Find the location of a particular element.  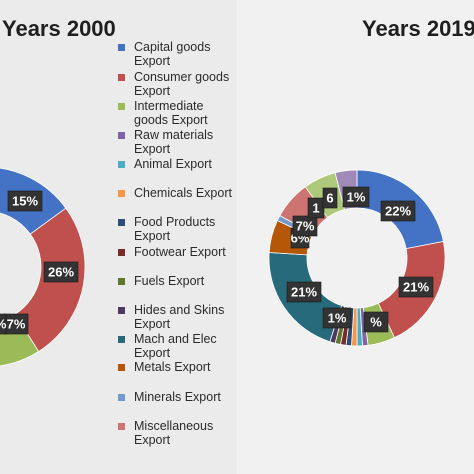

legend-label: Minerals Export is located at coordinates (177, 397).